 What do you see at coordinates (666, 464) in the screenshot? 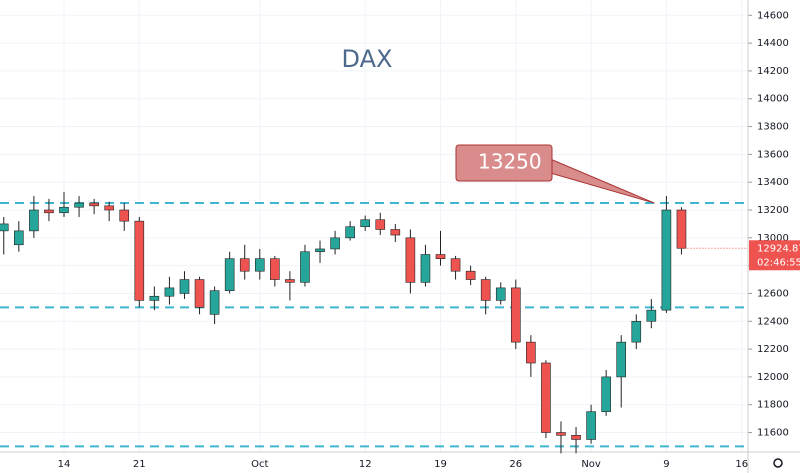
I see `x-tick-label: 9` at bounding box center [666, 464].